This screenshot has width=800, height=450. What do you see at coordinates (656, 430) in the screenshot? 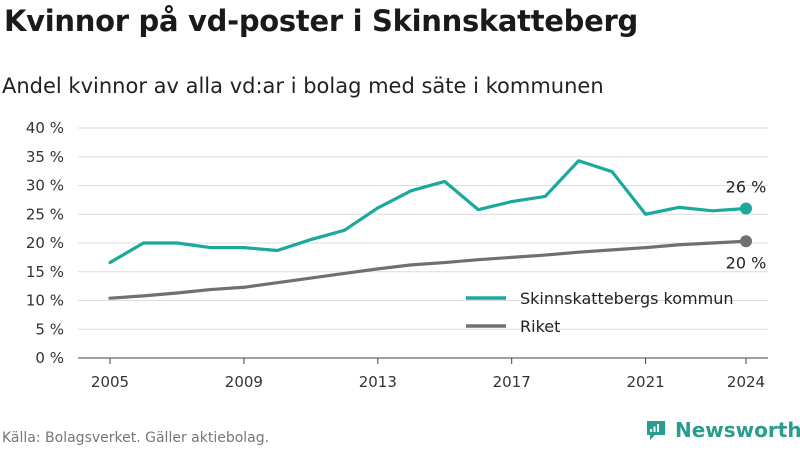
I see `newsworthy-logo-icon` at bounding box center [656, 430].